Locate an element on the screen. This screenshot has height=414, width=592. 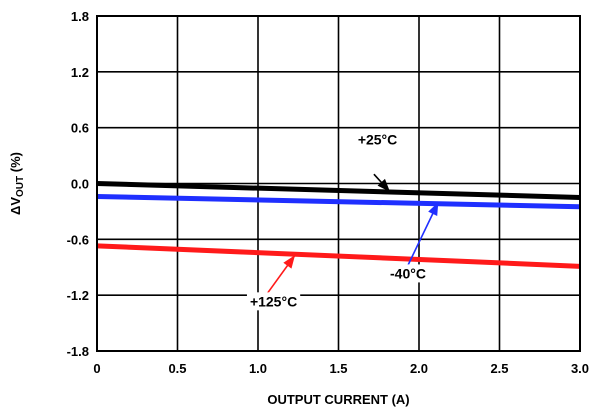
x-tick-label: 1.5 is located at coordinates (338, 368).